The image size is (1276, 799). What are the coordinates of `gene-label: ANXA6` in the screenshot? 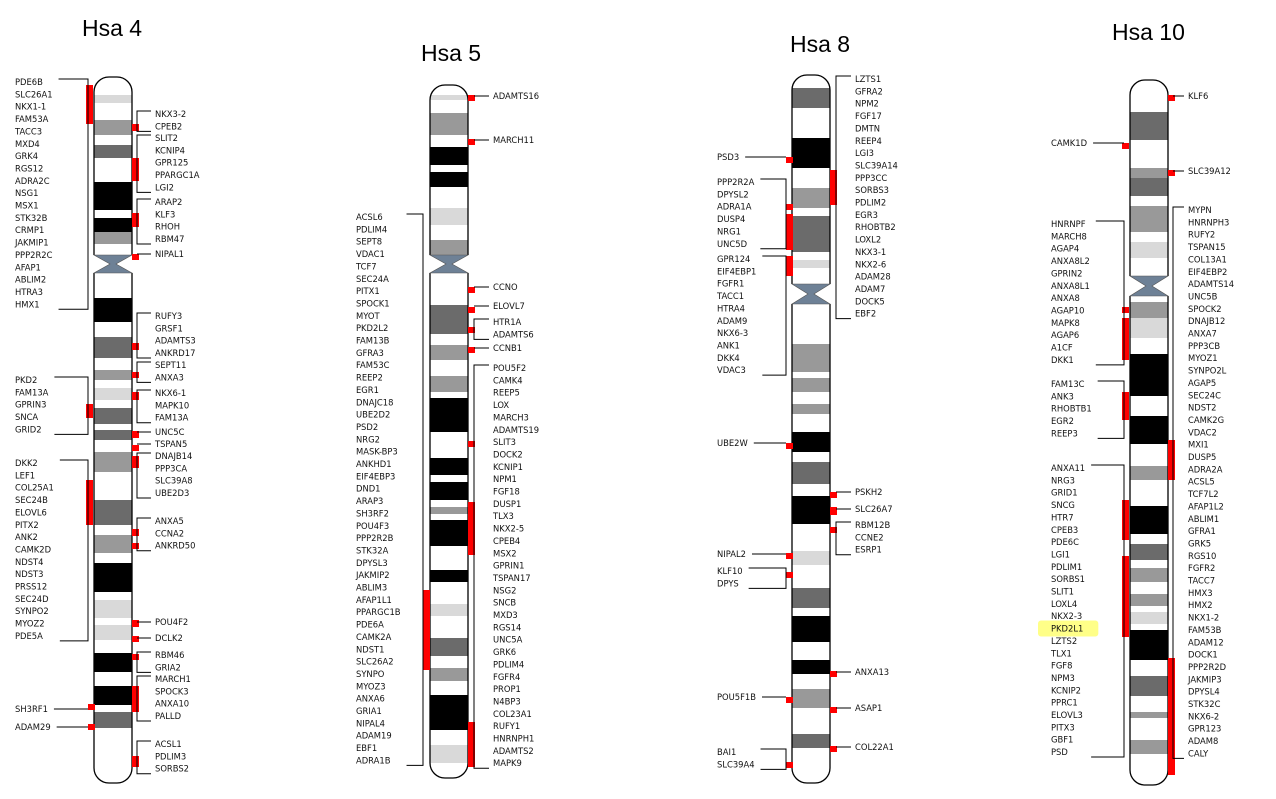 It's located at (370, 699).